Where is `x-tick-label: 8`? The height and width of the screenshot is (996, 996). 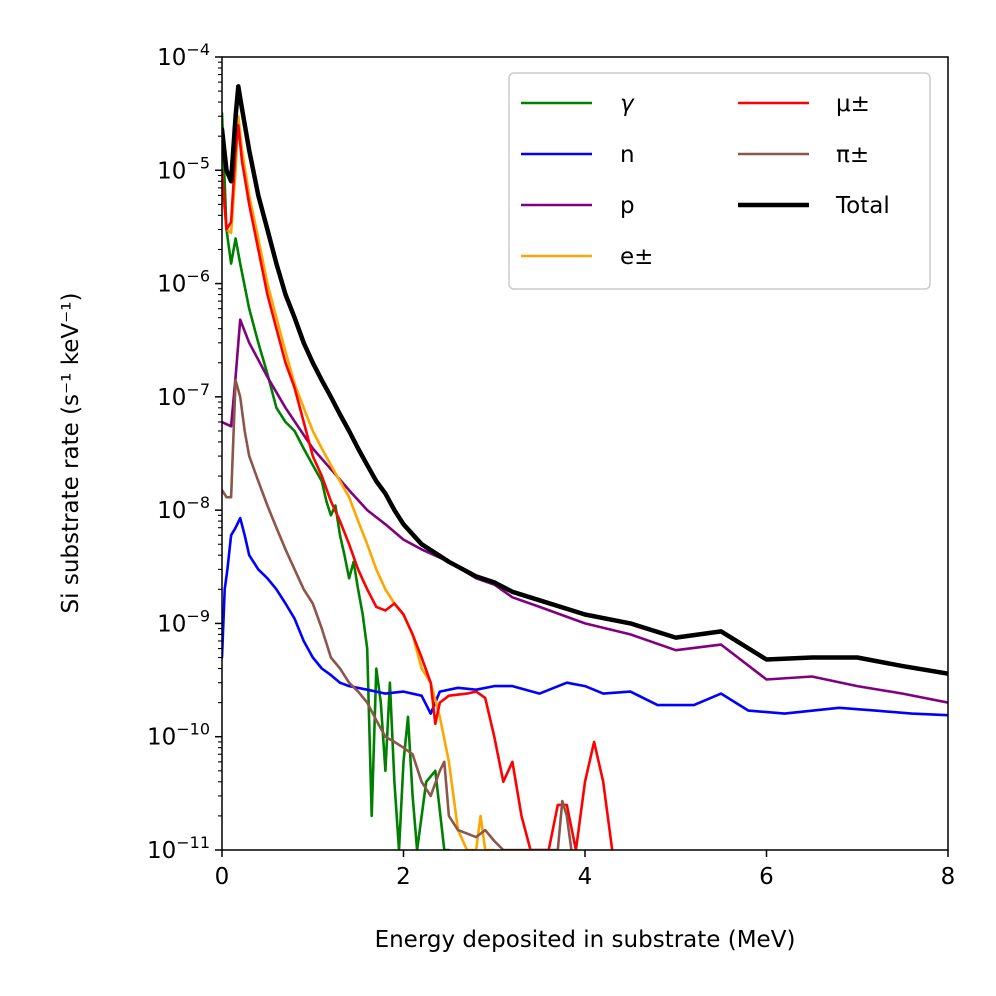 x-tick-label: 8 is located at coordinates (948, 877).